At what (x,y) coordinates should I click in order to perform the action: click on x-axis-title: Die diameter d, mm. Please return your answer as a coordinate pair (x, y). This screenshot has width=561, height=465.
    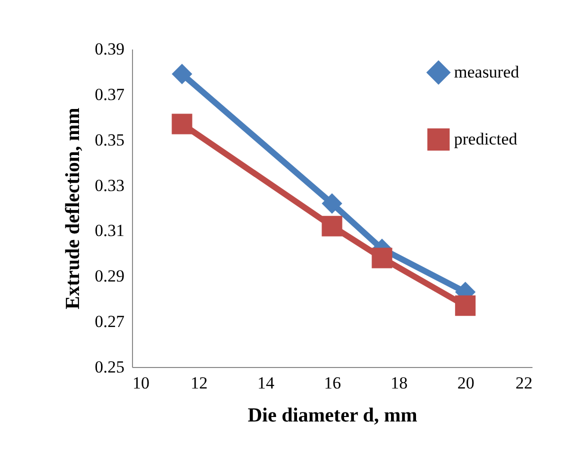
    Looking at the image, I should click on (333, 415).